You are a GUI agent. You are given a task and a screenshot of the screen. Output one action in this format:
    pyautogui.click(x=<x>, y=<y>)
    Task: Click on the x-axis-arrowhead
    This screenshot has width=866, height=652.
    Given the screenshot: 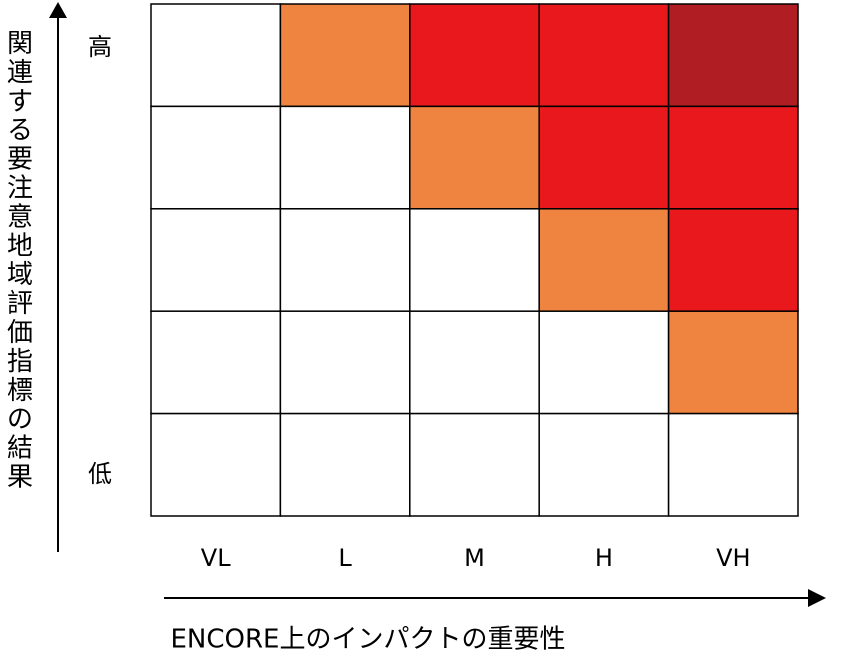 What is the action you would take?
    pyautogui.click(x=817, y=598)
    